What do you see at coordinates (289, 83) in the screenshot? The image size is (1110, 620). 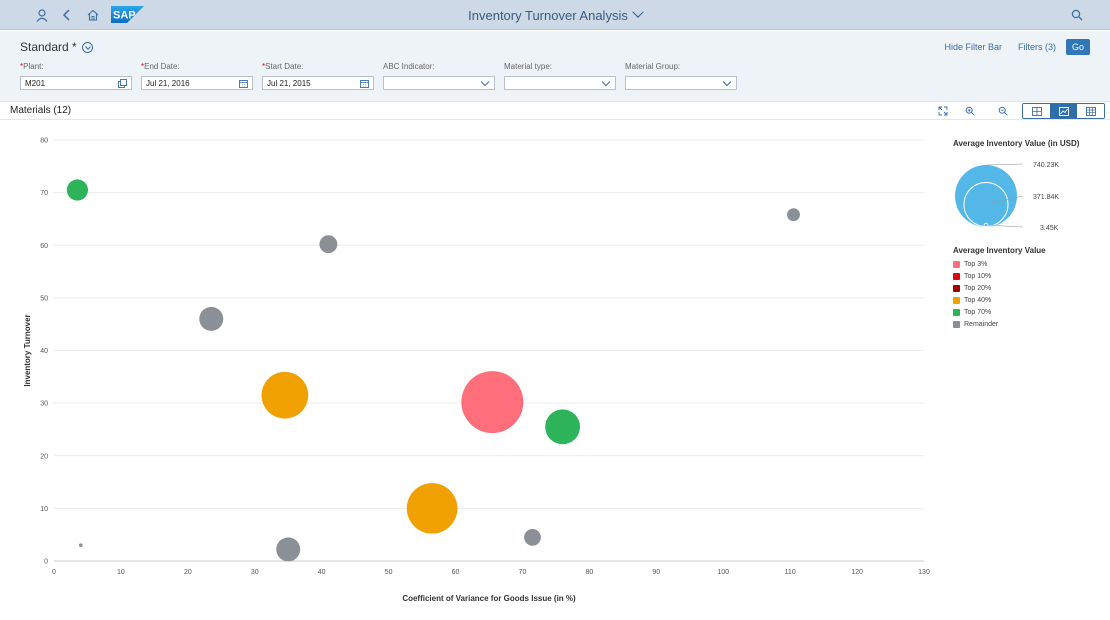 I see `start-date-value: Jul 21, 2015` at bounding box center [289, 83].